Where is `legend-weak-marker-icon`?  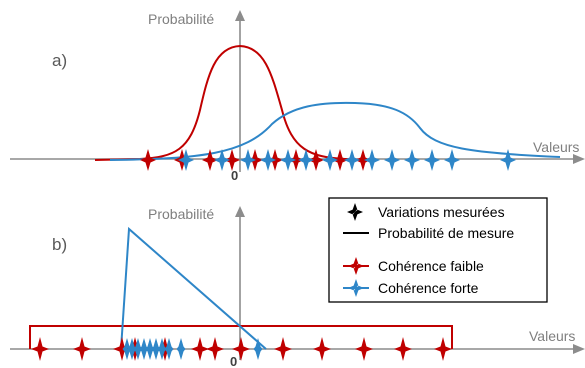
legend-weak-marker-icon is located at coordinates (356, 266).